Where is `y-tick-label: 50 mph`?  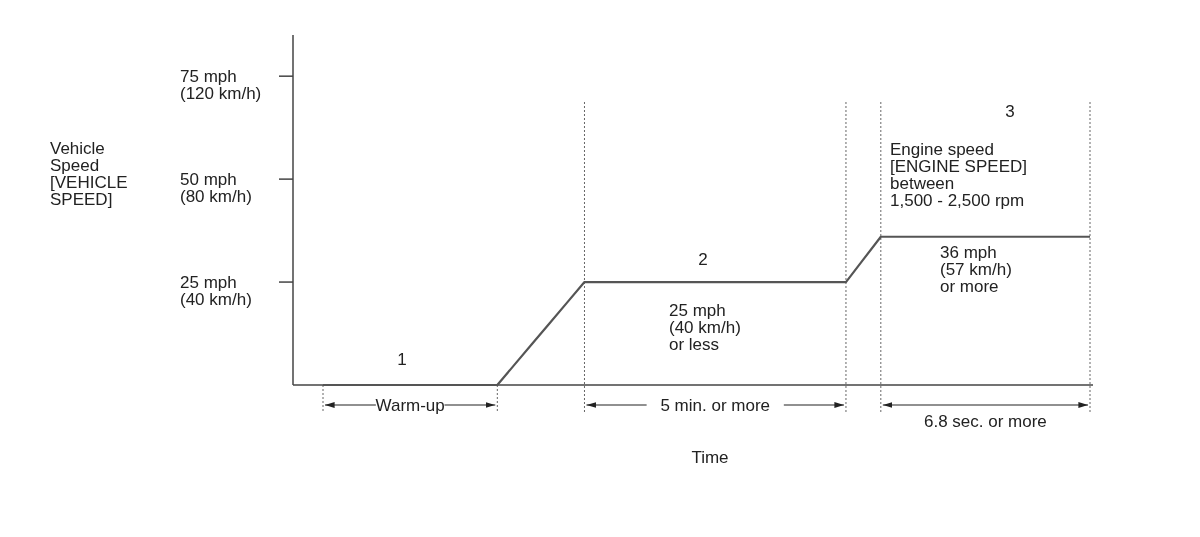 y-tick-label: 50 mph is located at coordinates (208, 180).